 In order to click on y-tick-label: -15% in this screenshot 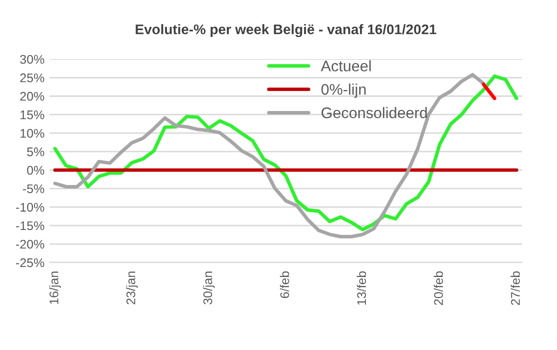, I will do `click(30, 225)`.